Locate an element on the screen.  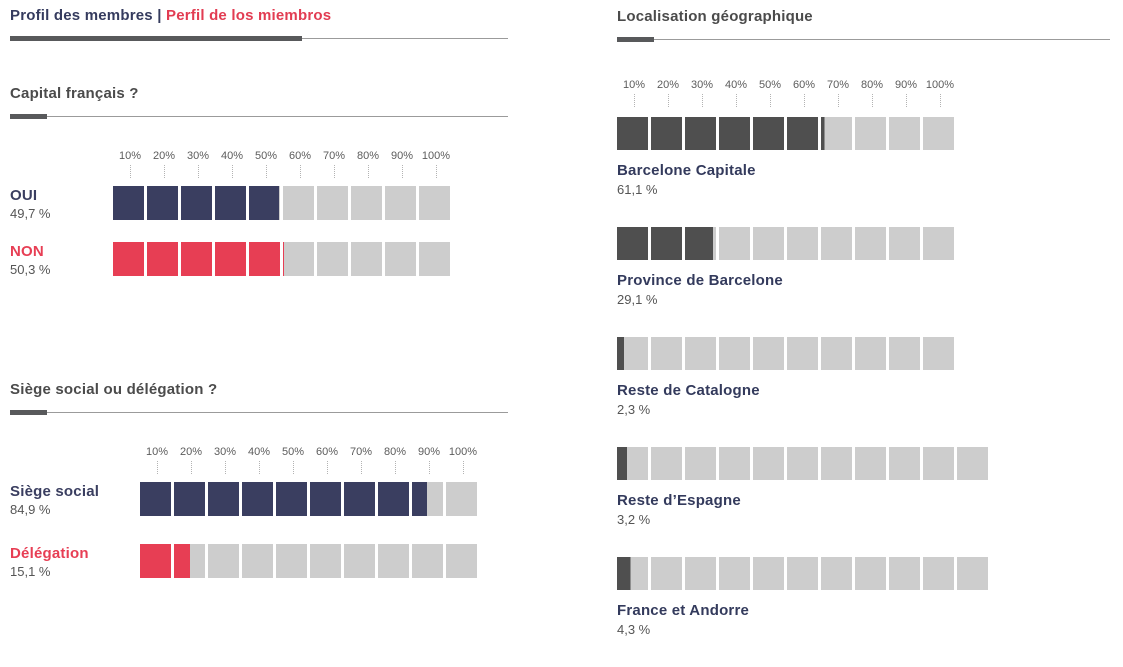
scale-cell: 60% is located at coordinates (300, 164).